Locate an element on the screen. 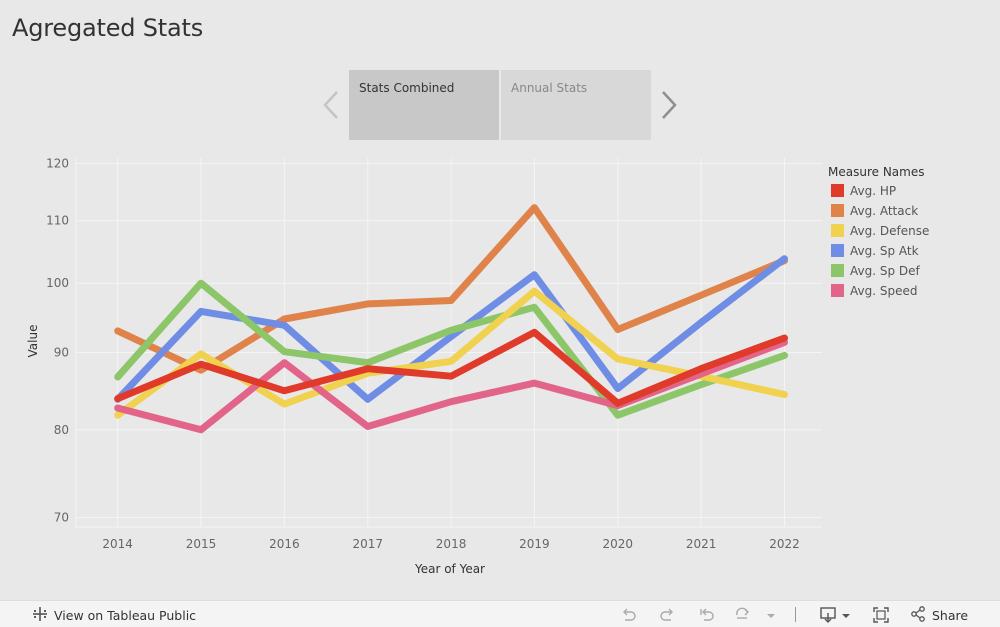 The width and height of the screenshot is (1000, 627). x-tick-label: 2022 is located at coordinates (784, 544).